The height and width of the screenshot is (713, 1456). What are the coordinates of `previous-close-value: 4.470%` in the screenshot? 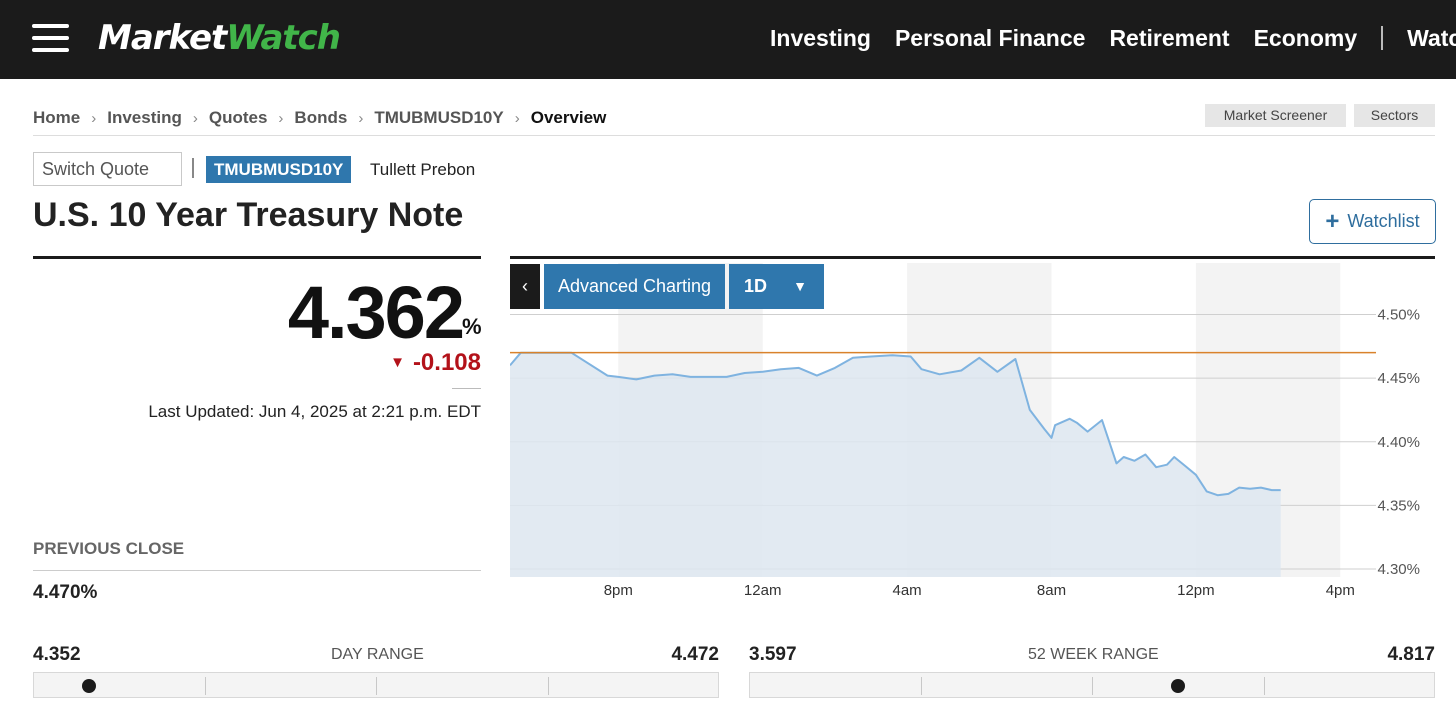 It's located at (65, 592).